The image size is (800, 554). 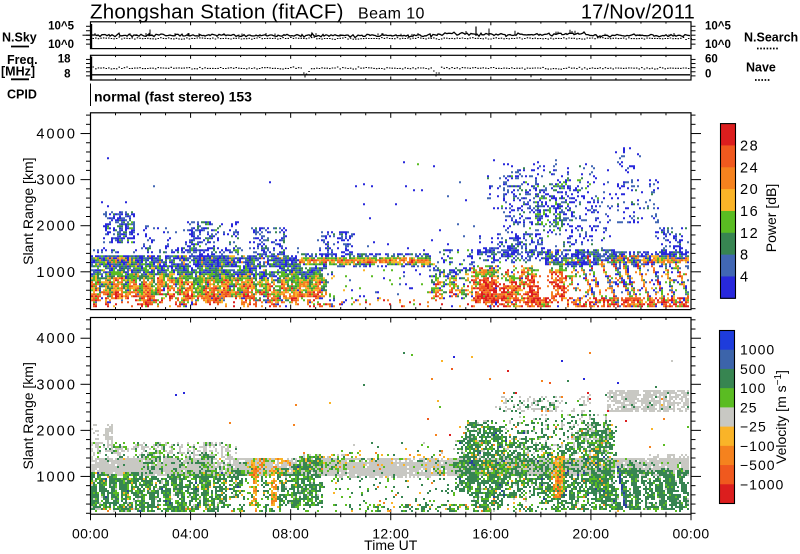 What do you see at coordinates (758, 465) in the screenshot?
I see `svg-text: −500` at bounding box center [758, 465].